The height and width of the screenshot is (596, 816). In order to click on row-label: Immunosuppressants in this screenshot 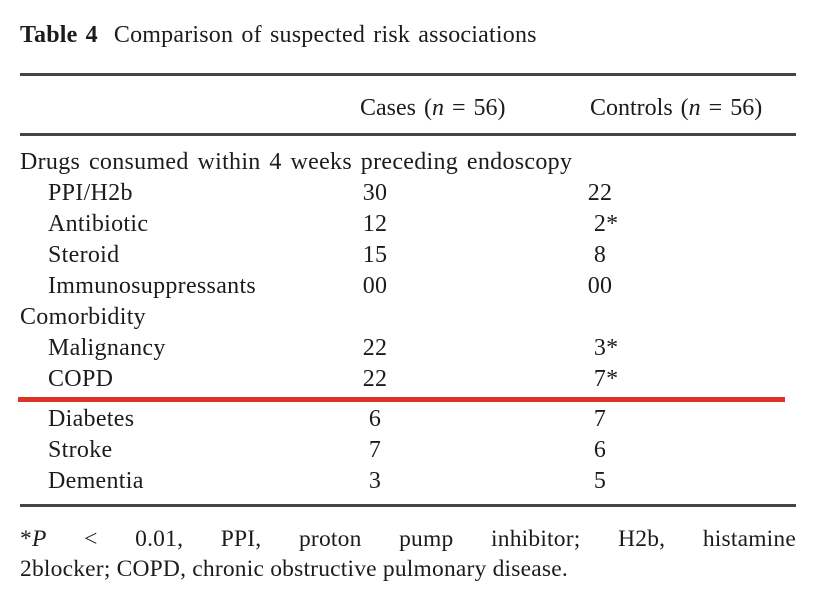, I will do `click(152, 286)`.